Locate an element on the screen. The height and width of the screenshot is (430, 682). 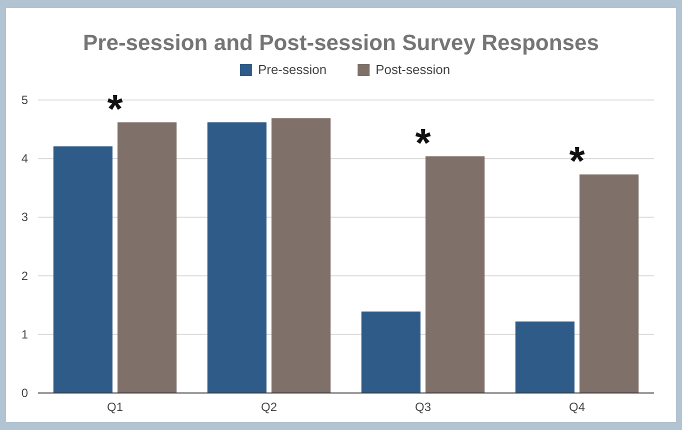
x-tick-label: Q3 is located at coordinates (423, 407).